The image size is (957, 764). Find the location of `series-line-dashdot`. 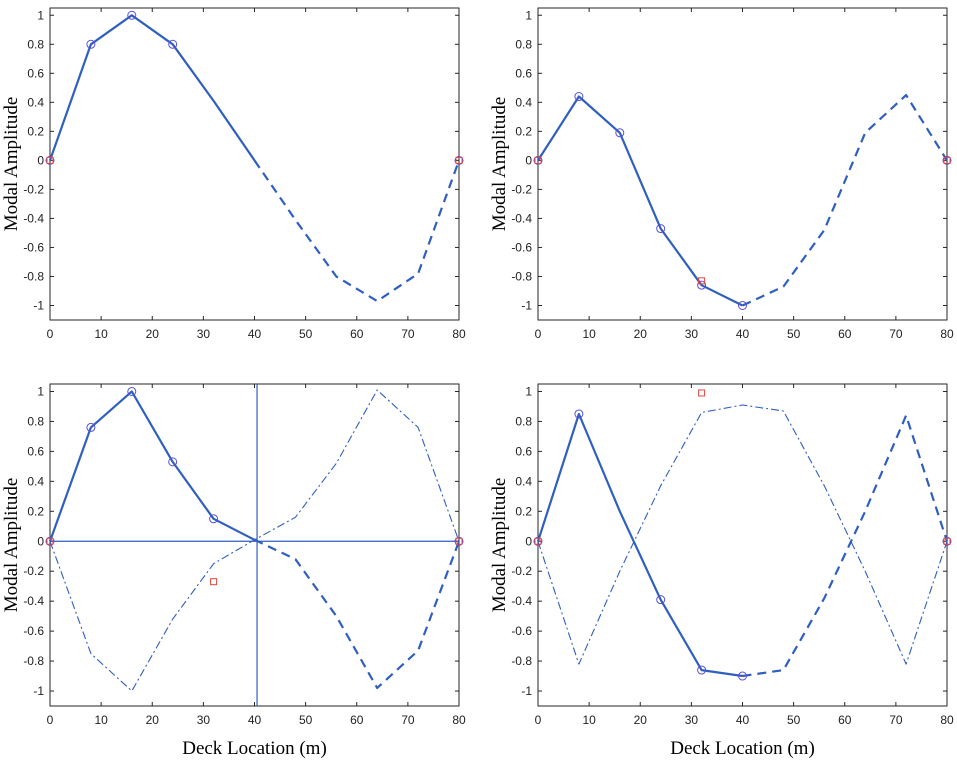

series-line-dashdot is located at coordinates (742, 534).